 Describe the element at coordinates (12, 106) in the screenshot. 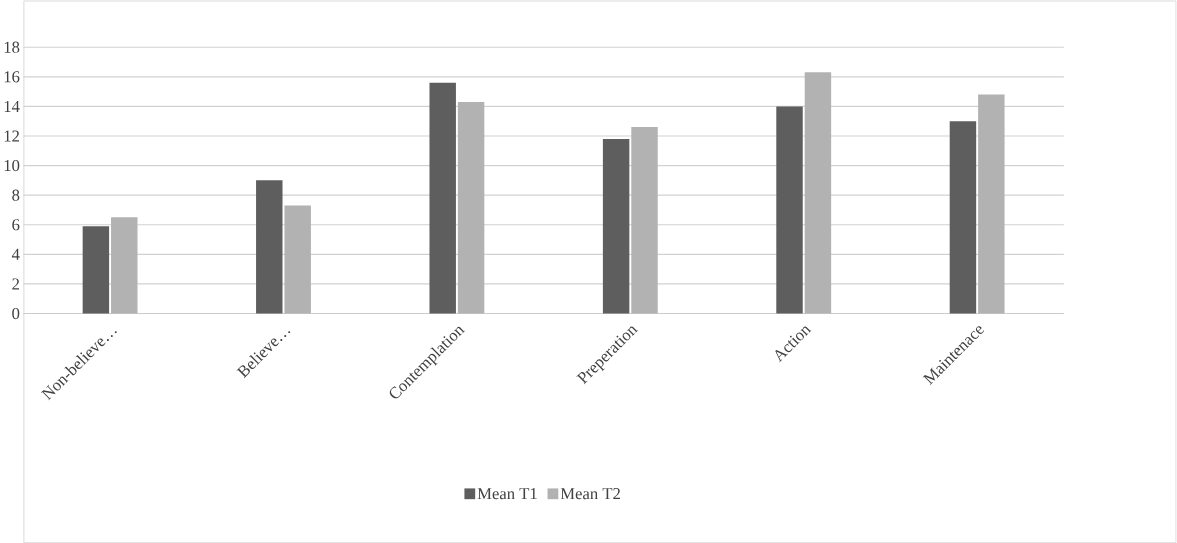

I see `y-tick-label: 14` at that location.